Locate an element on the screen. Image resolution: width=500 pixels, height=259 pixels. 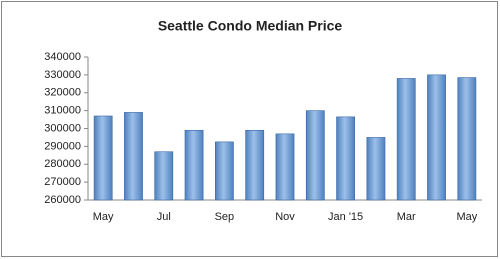
x-tick-label: Jan '15 is located at coordinates (345, 217).